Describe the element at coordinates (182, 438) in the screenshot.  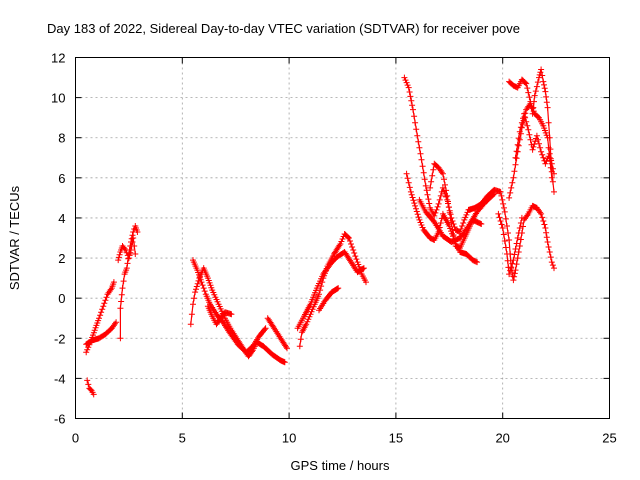
I see `x-tick-label: 5` at that location.